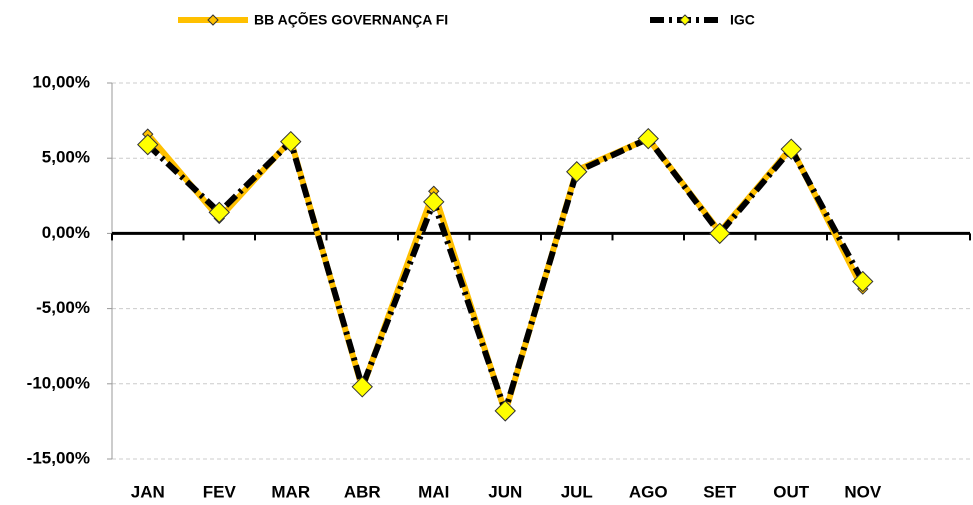 Image resolution: width=973 pixels, height=505 pixels. Describe the element at coordinates (58, 457) in the screenshot. I see `y-tick-label: -15,00%` at that location.